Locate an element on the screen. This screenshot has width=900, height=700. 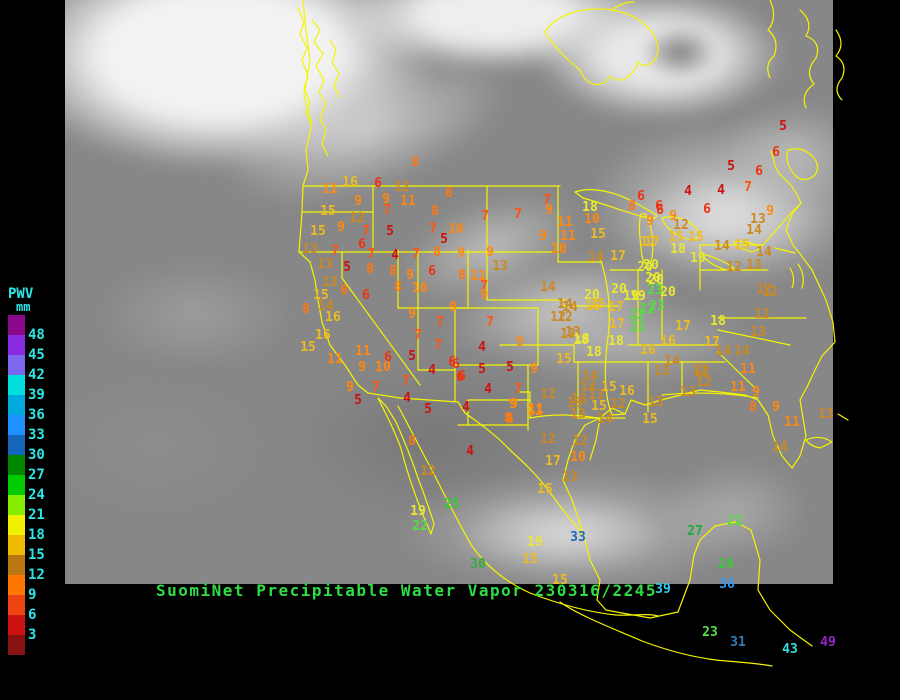
pwv-legend: PWV mm 48 45 42 39 36 33 30 27 24 21 18 15 12 9 6 3 is located at coordinates (36, 470).